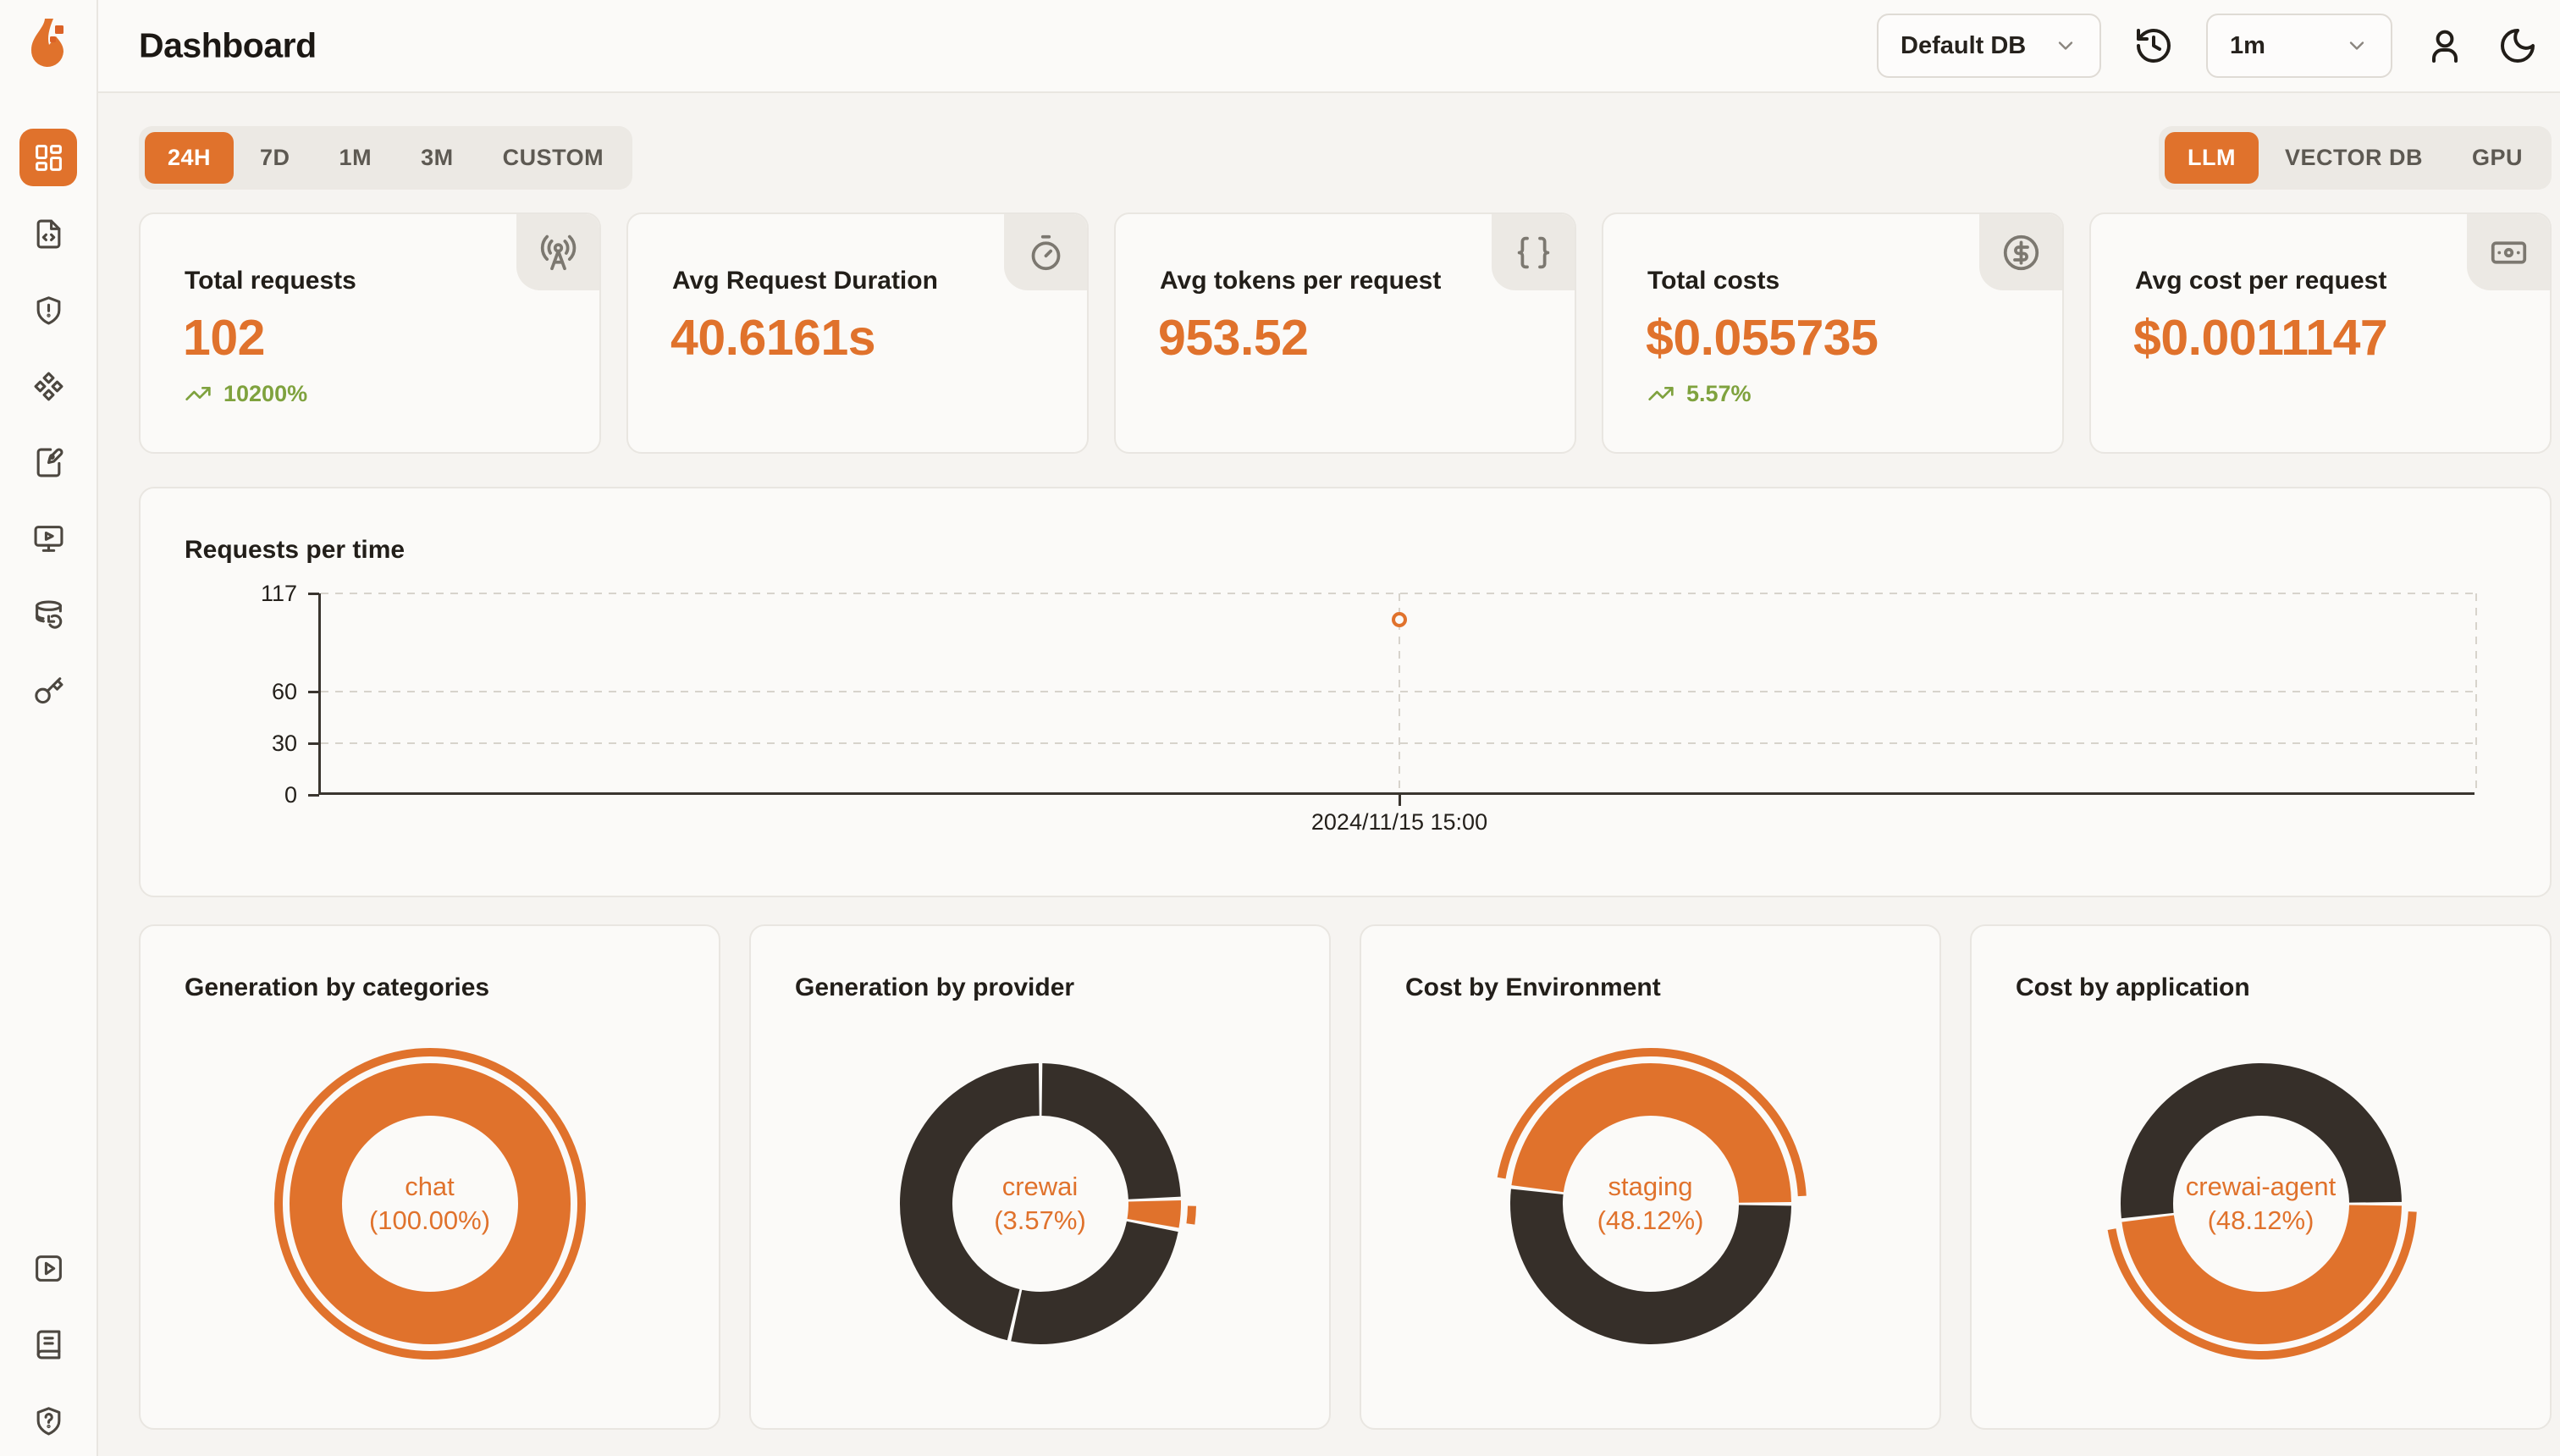 Image resolution: width=2560 pixels, height=1456 pixels. I want to click on sidebar-item-getting-started, so click(48, 1268).